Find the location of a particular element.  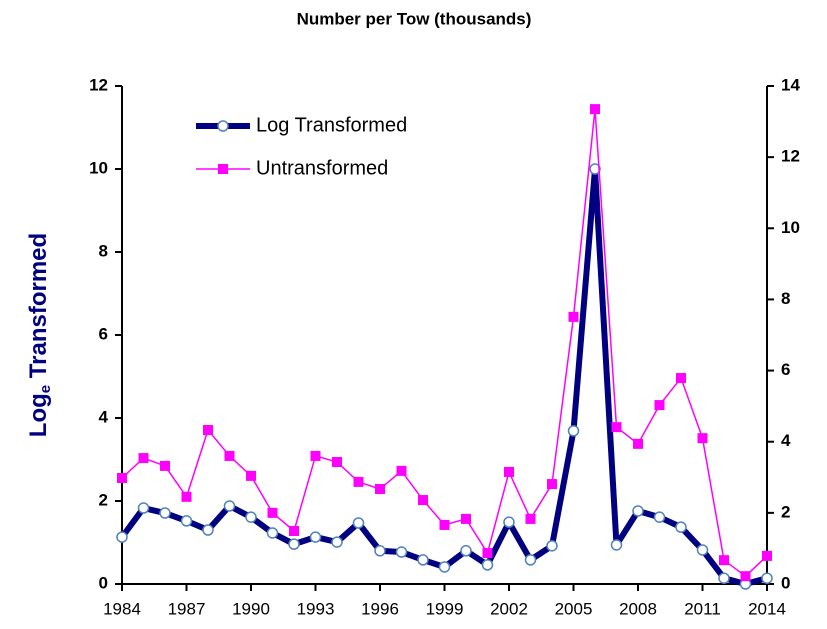

x-tick-label: 2008 is located at coordinates (638, 608).